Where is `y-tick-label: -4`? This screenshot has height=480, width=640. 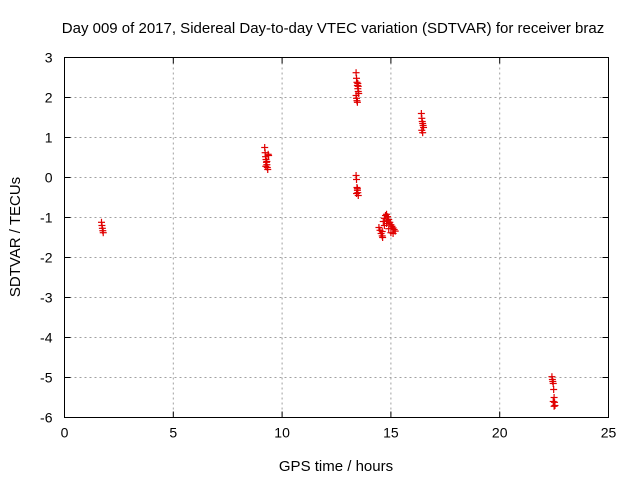 y-tick-label: -4 is located at coordinates (46, 338).